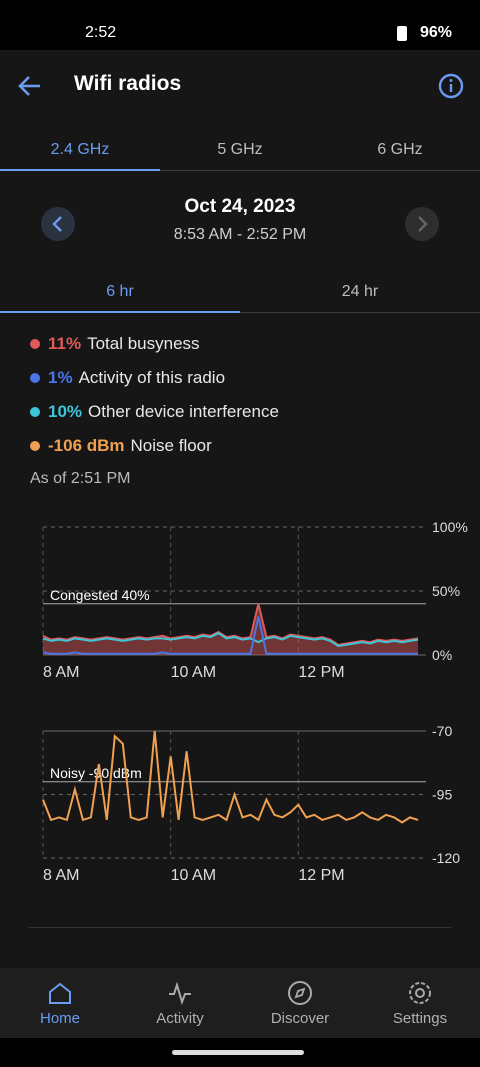  What do you see at coordinates (442, 731) in the screenshot?
I see `y-tick-label: -70` at bounding box center [442, 731].